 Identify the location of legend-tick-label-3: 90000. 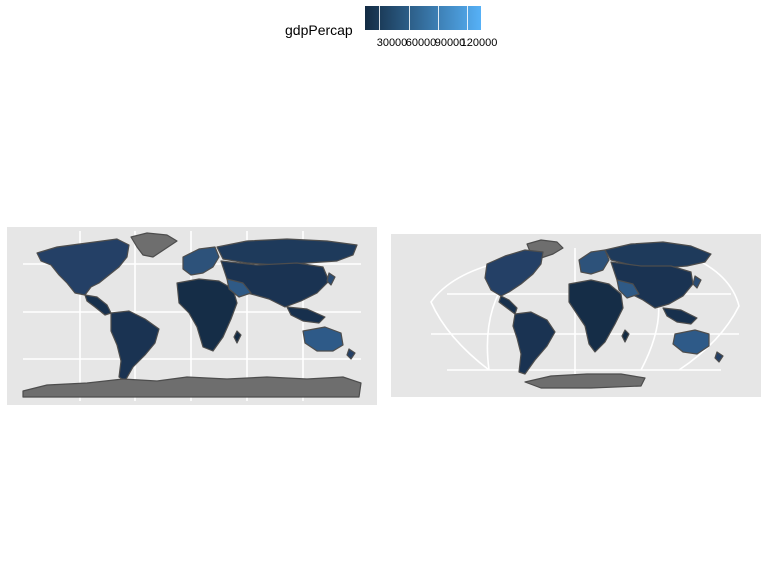
(450, 43).